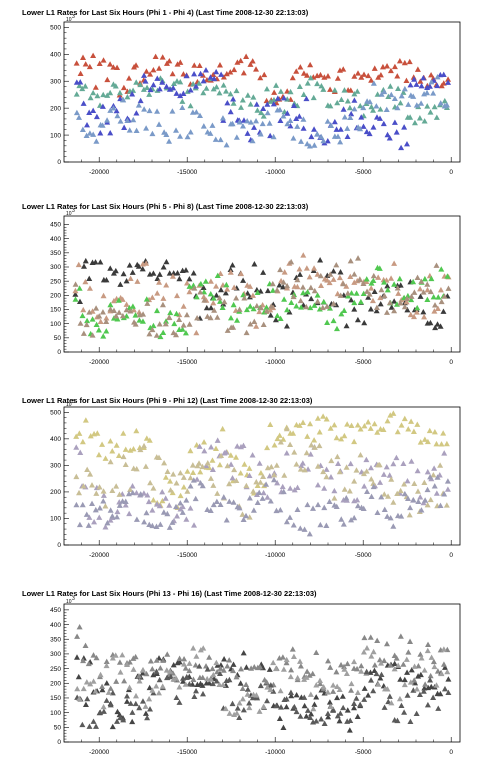 Image resolution: width=496 pixels, height=772 pixels. I want to click on y-tick-label: 400, so click(55, 625).